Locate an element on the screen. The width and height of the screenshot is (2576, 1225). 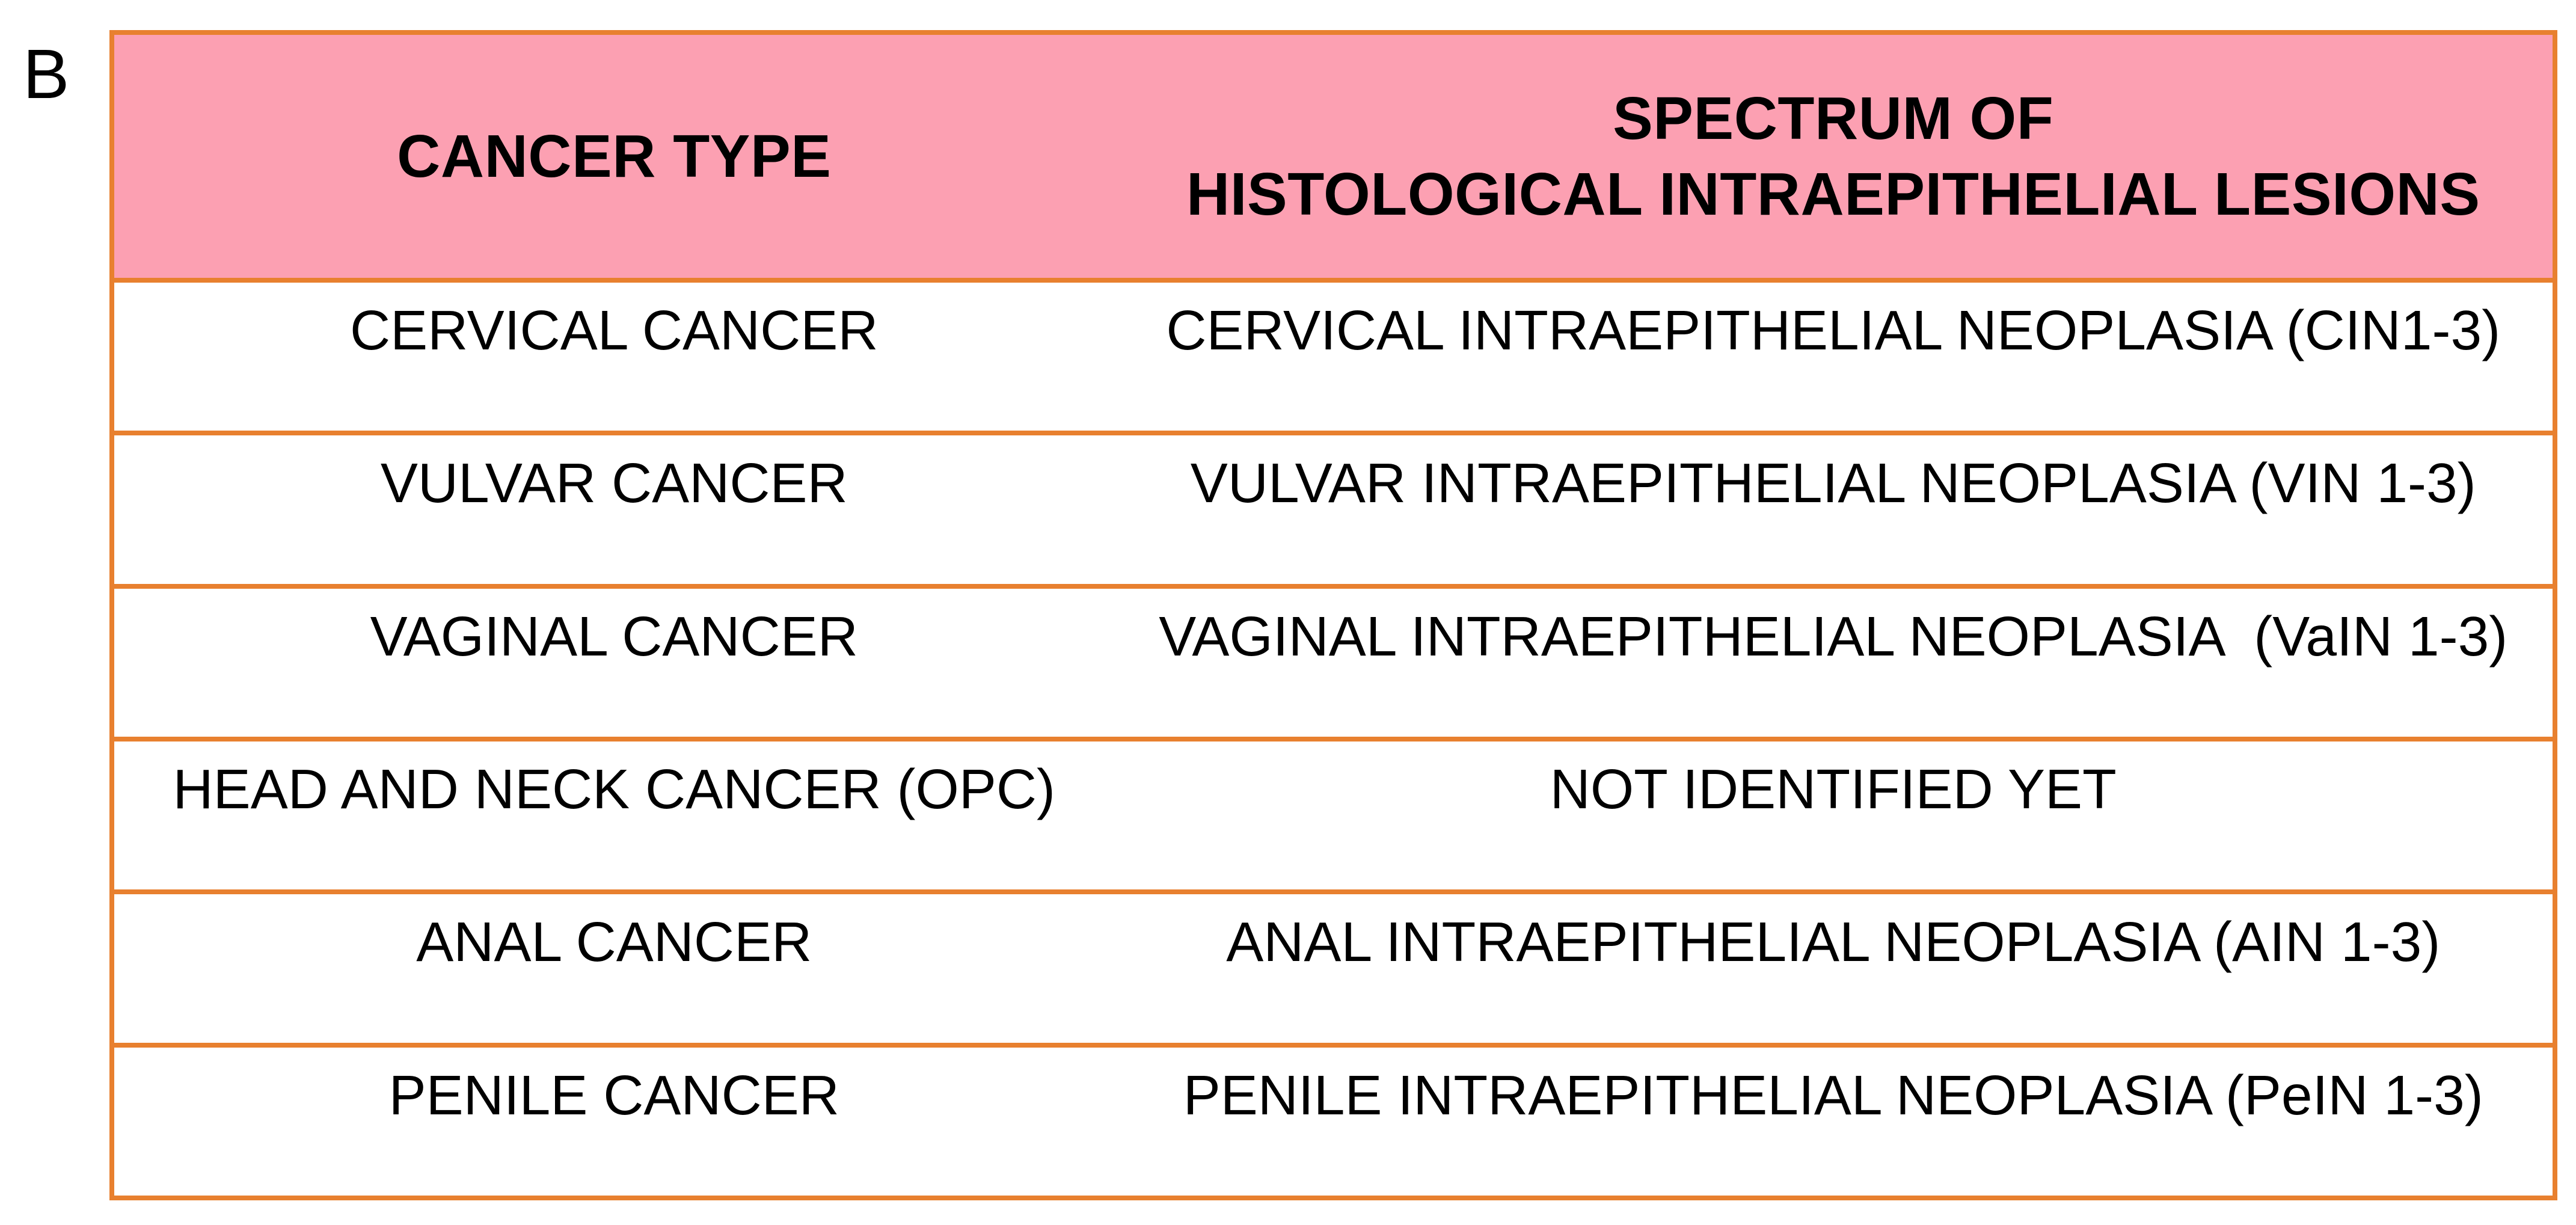
header-cell-cancer-type: CANCER TYPE is located at coordinates (614, 156).